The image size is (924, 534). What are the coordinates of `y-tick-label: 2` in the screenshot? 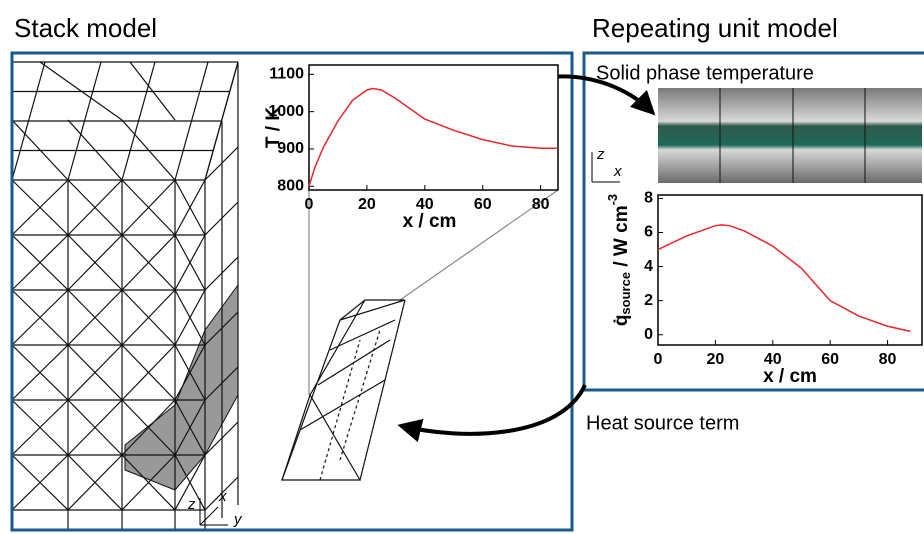 It's located at (648, 300).